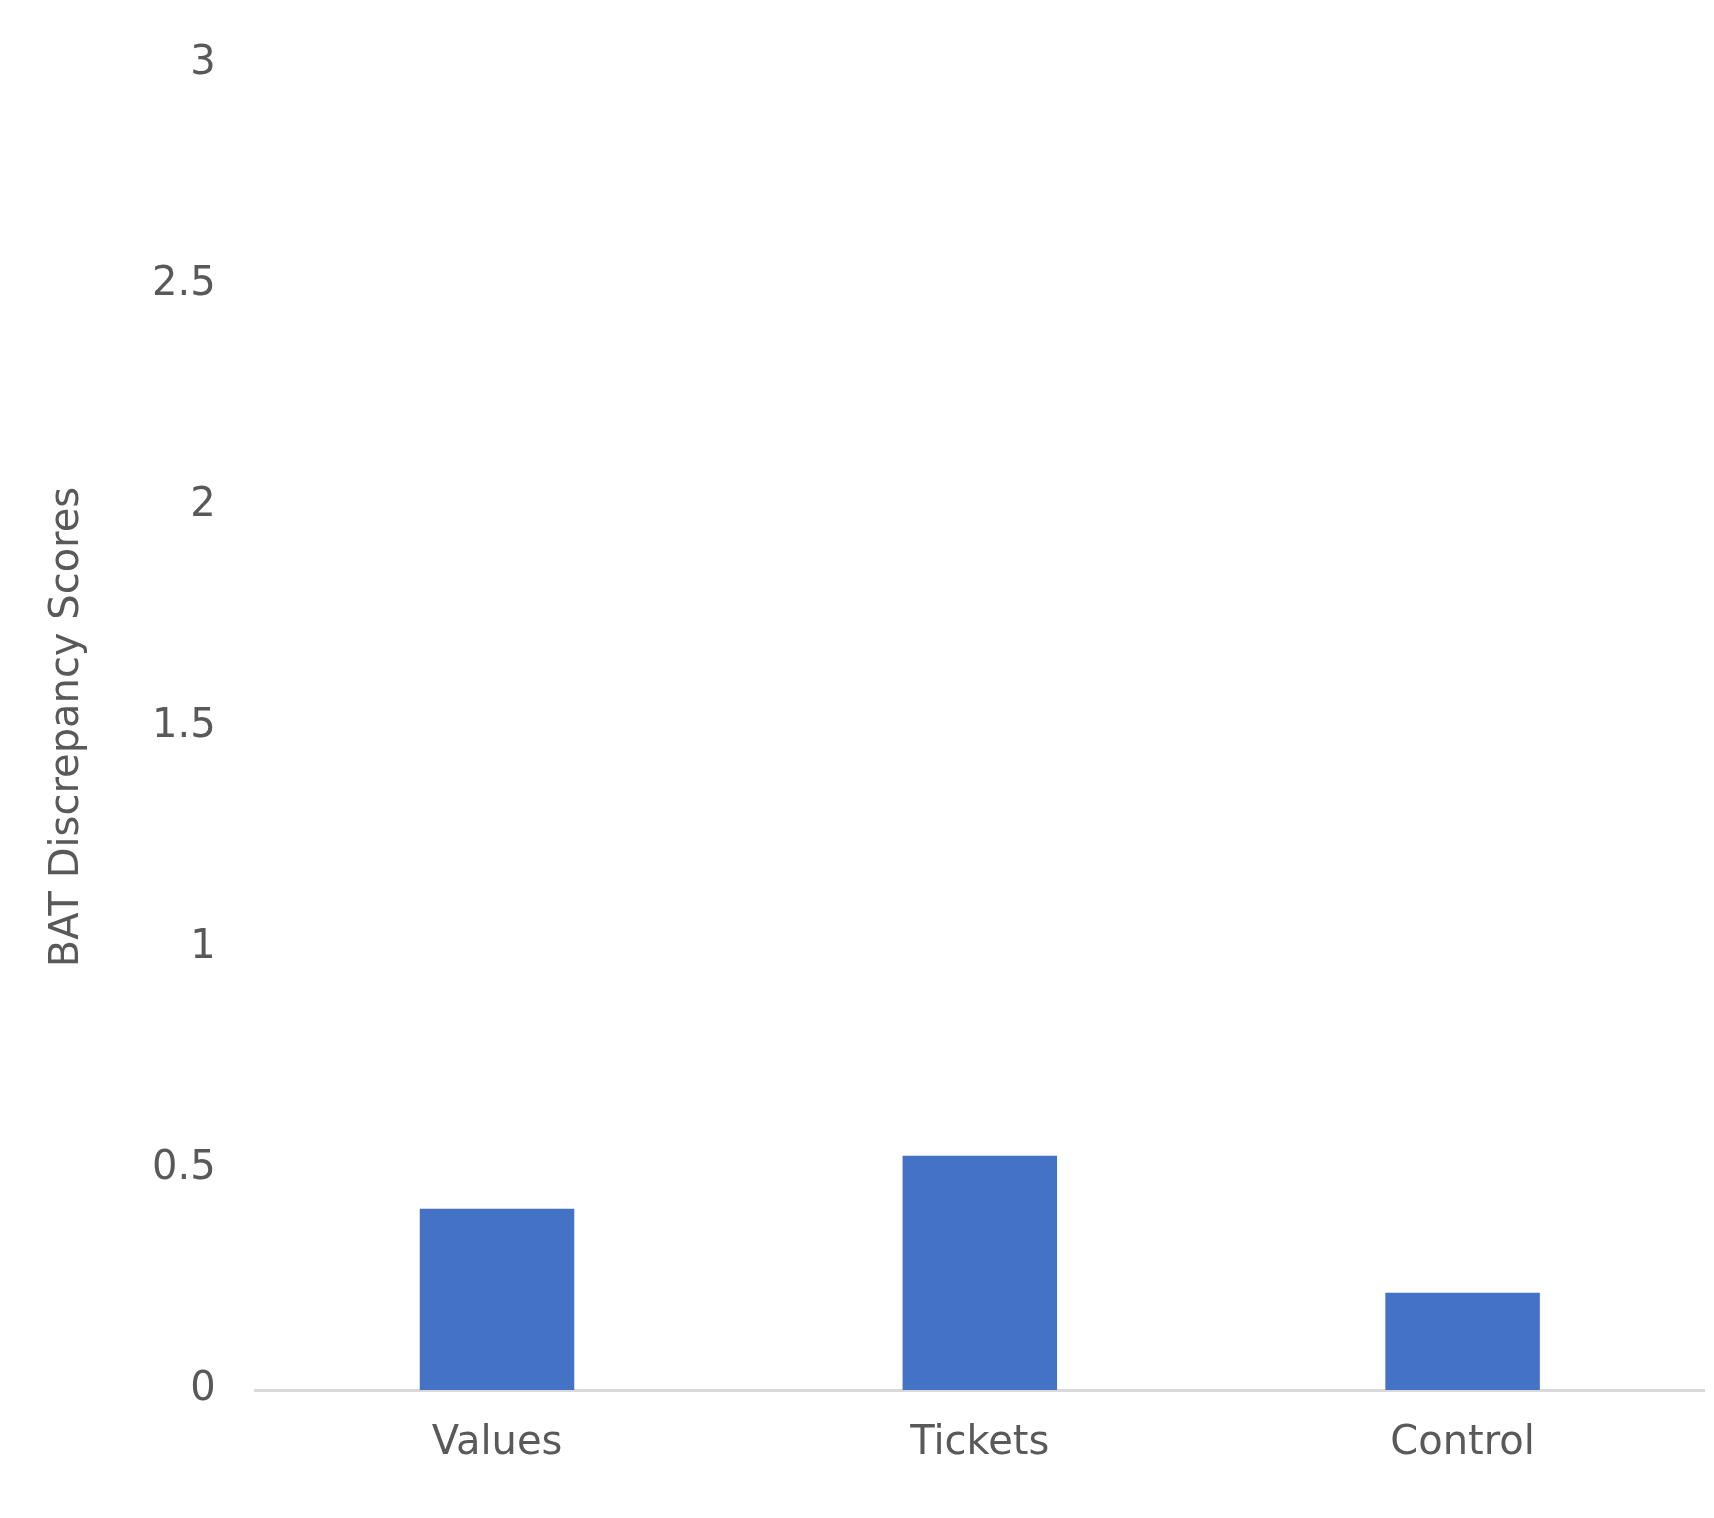 The width and height of the screenshot is (1714, 1518). What do you see at coordinates (183, 723) in the screenshot?
I see `y-tick-label: 1.5` at bounding box center [183, 723].